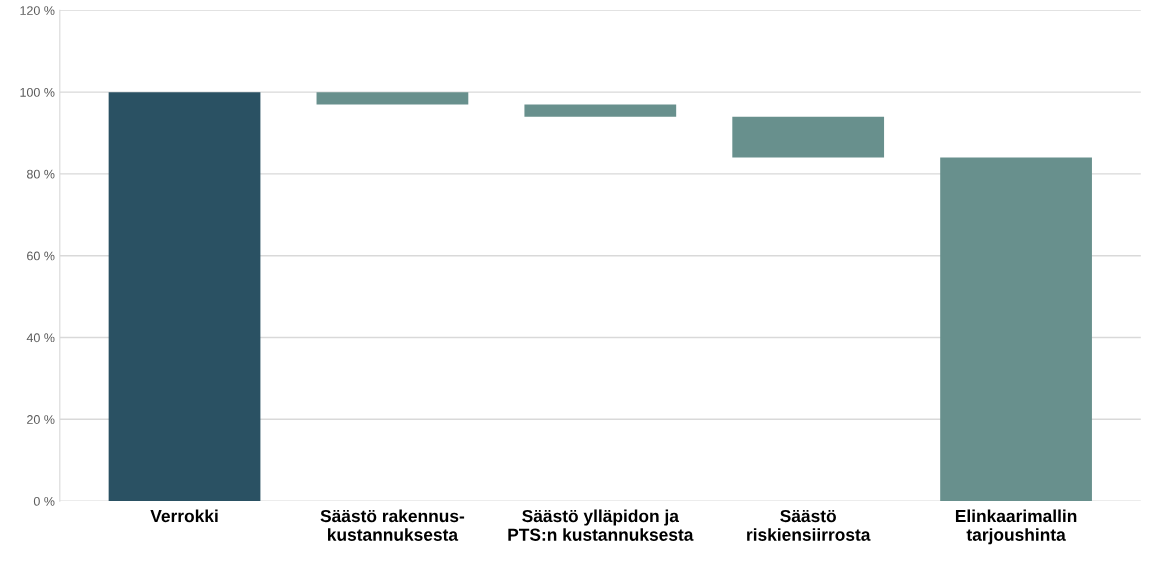  What do you see at coordinates (392, 525) in the screenshot?
I see `x-tick-label: Säästö rakennus- kustannuksesta` at bounding box center [392, 525].